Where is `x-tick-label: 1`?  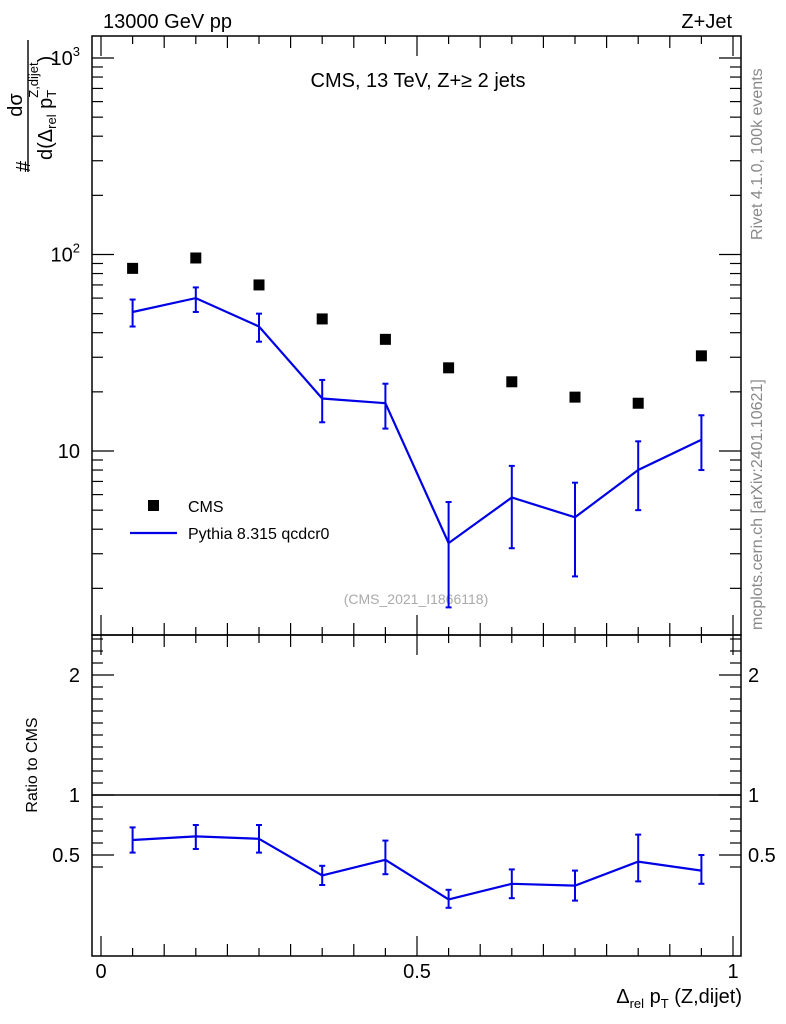 x-tick-label: 1 is located at coordinates (732, 972).